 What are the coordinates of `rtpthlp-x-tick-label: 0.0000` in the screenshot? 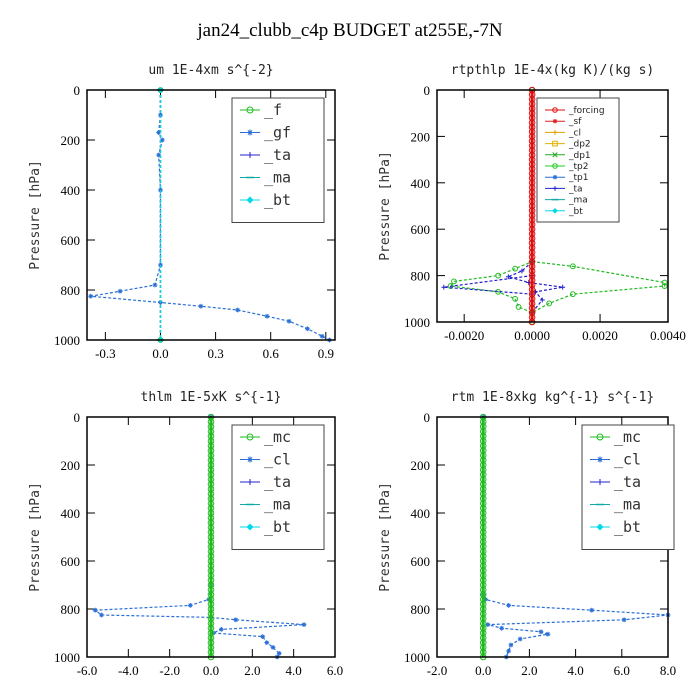 It's located at (532, 335).